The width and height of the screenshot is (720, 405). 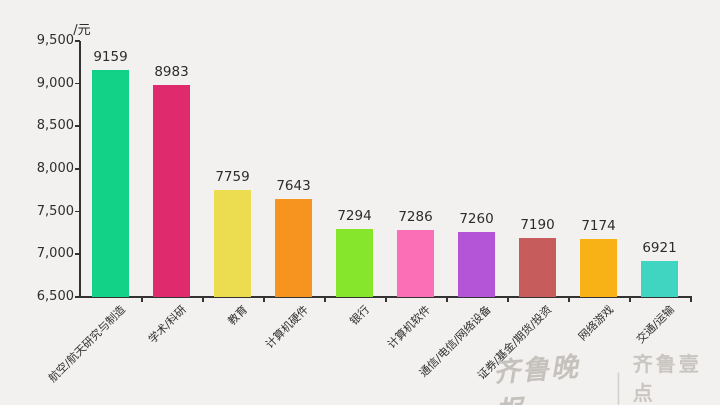 What do you see at coordinates (293, 186) in the screenshot?
I see `bar-value-label: 7643` at bounding box center [293, 186].